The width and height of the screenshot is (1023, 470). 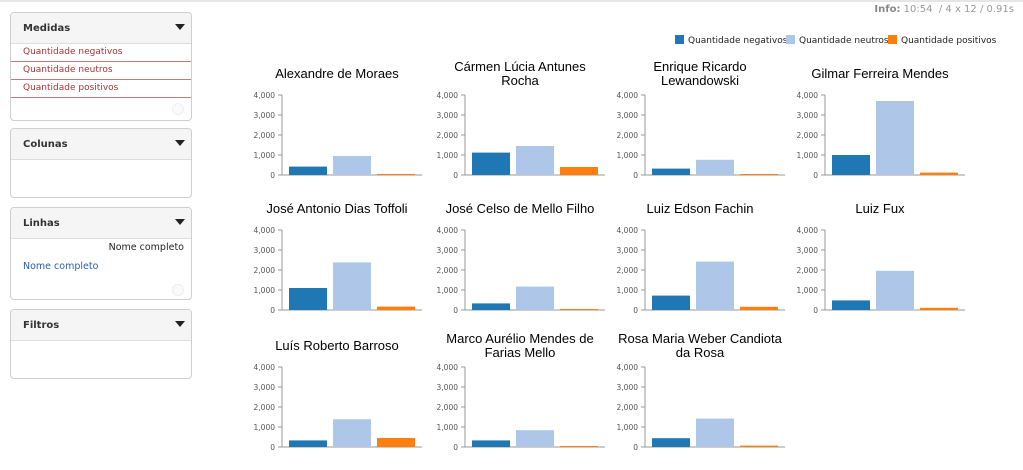 I want to click on row-field-link: Nome completo, so click(x=61, y=266).